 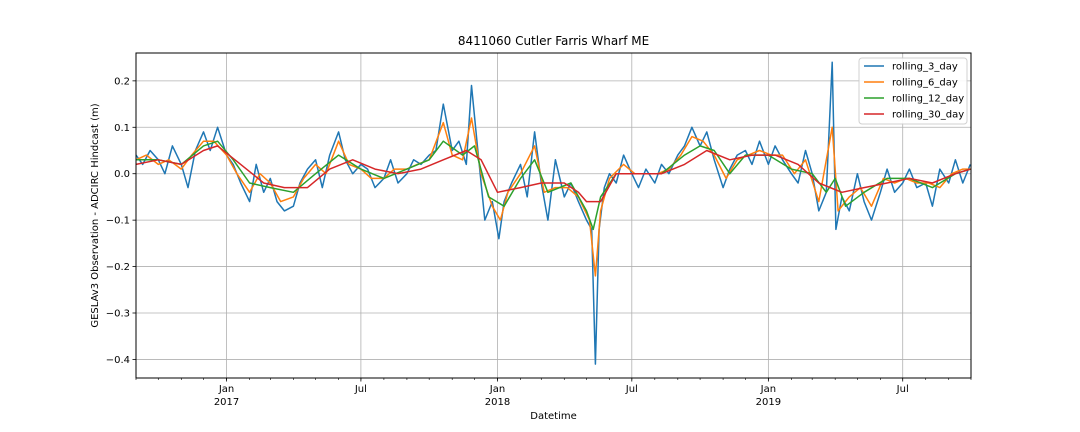 What do you see at coordinates (553, 41) in the screenshot?
I see `chart-title: 8411060 Cutler Farris Wharf ME` at bounding box center [553, 41].